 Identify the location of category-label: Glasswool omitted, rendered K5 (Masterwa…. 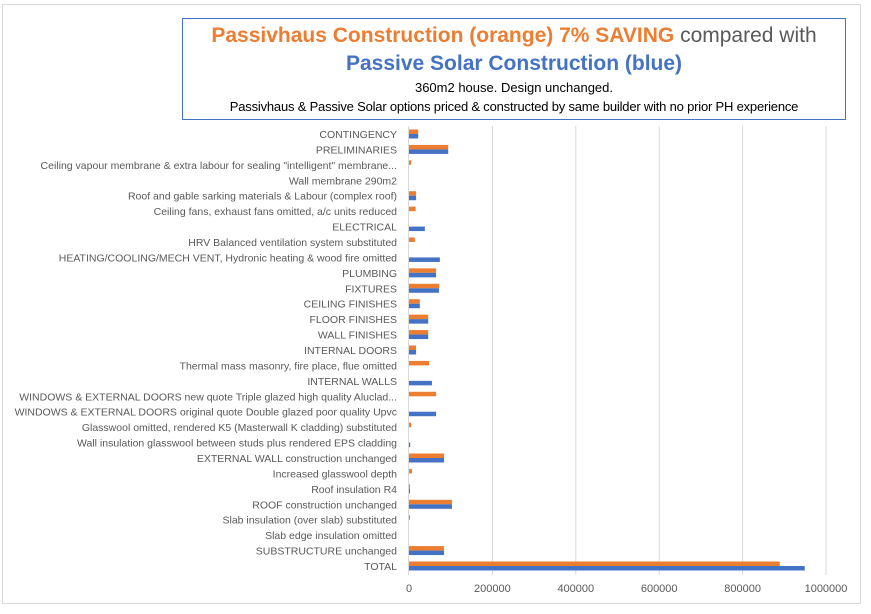
(239, 428).